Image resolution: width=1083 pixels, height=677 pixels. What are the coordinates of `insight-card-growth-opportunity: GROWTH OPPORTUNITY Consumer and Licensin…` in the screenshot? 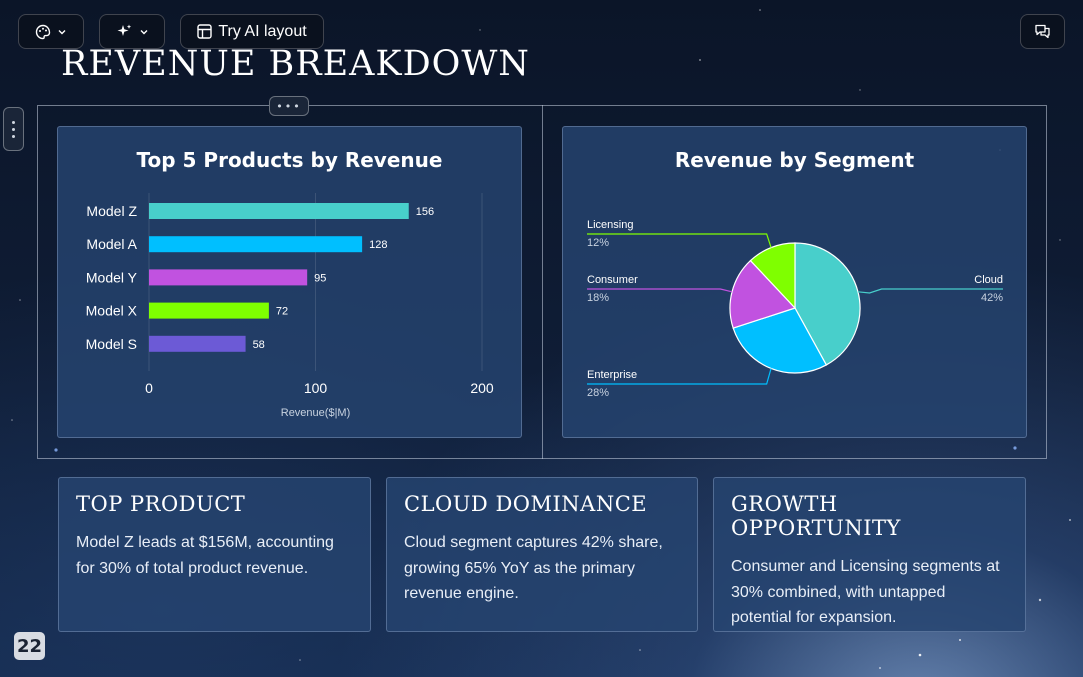 It's located at (869, 554).